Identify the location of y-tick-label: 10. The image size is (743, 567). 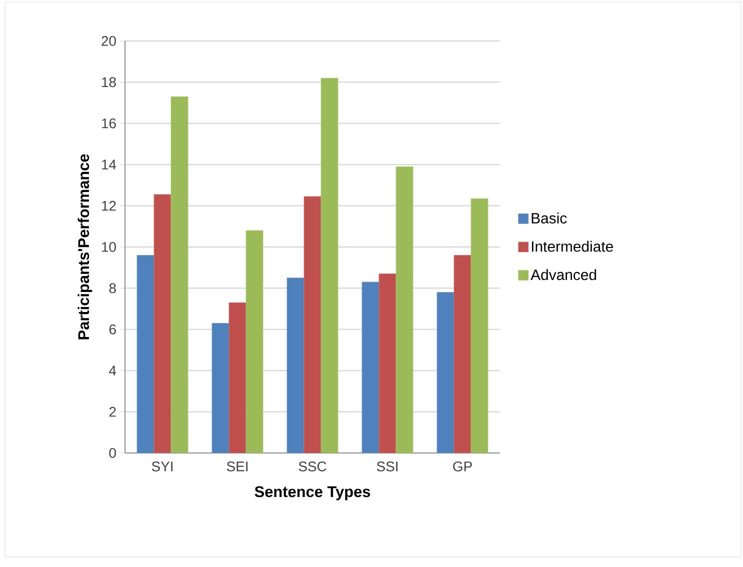
(109, 247).